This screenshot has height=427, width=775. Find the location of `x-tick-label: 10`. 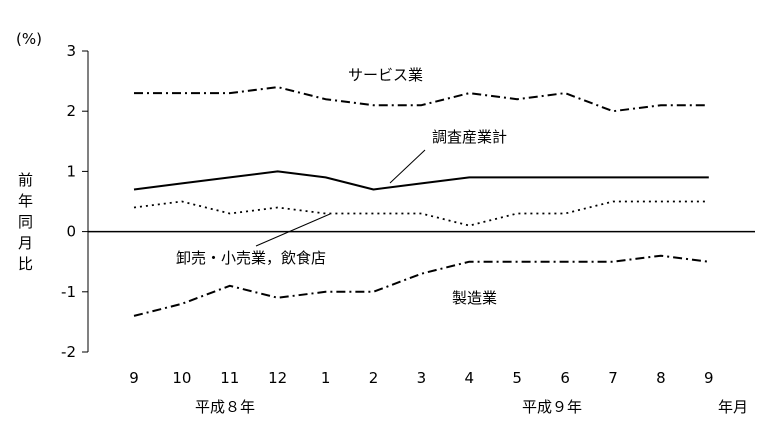

x-tick-label: 10 is located at coordinates (181, 378).